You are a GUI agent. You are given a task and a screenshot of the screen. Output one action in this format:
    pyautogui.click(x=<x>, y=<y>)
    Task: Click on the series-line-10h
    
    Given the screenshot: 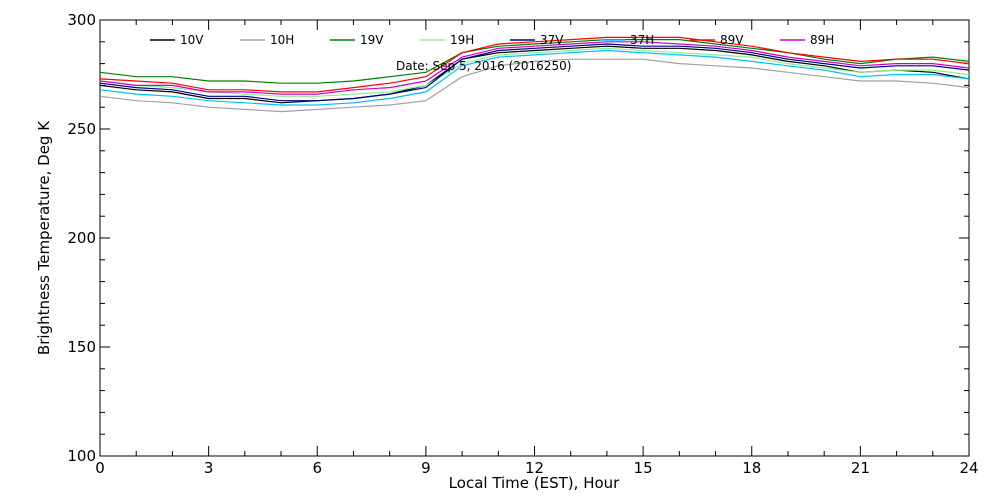 What is the action you would take?
    pyautogui.click(x=534, y=85)
    